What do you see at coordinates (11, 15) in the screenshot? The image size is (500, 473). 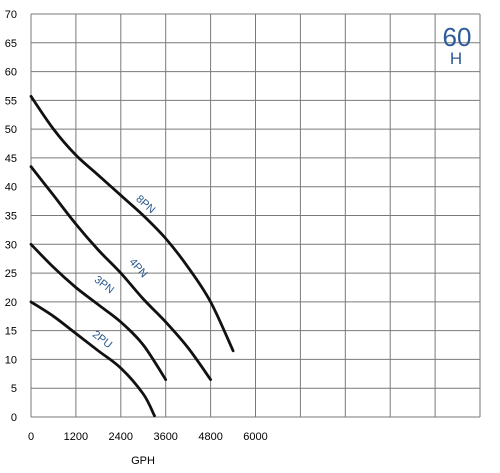 I see `y-tick-label: 70` at bounding box center [11, 15].